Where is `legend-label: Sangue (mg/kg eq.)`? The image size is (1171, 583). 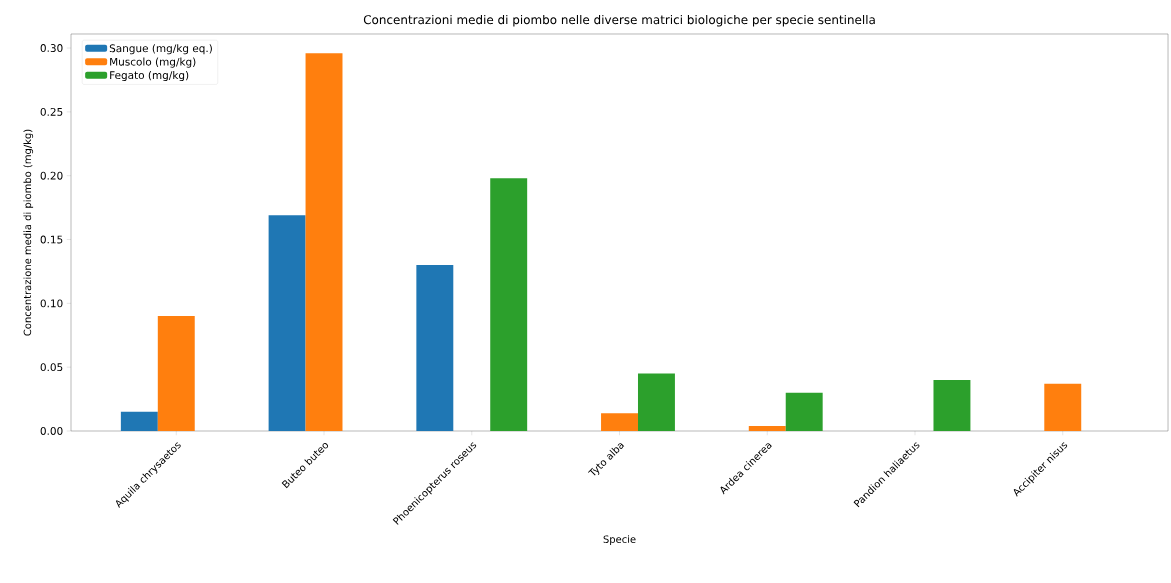
legend-label: Sangue (mg/kg eq.) is located at coordinates (160, 49).